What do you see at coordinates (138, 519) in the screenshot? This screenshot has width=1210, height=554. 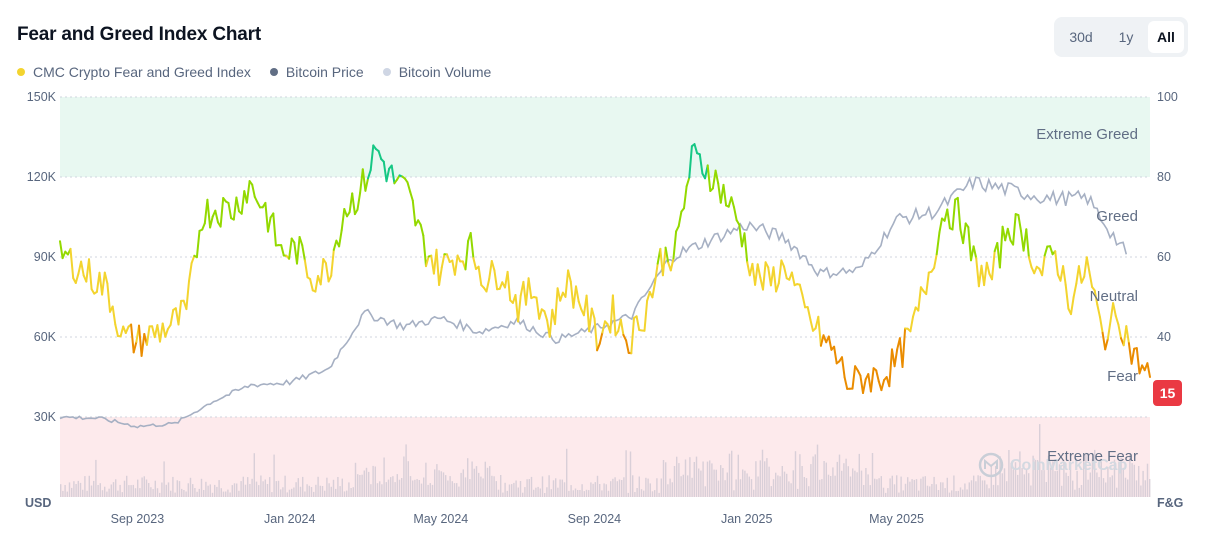 I see `x-tick-label: Sep 2023` at bounding box center [138, 519].